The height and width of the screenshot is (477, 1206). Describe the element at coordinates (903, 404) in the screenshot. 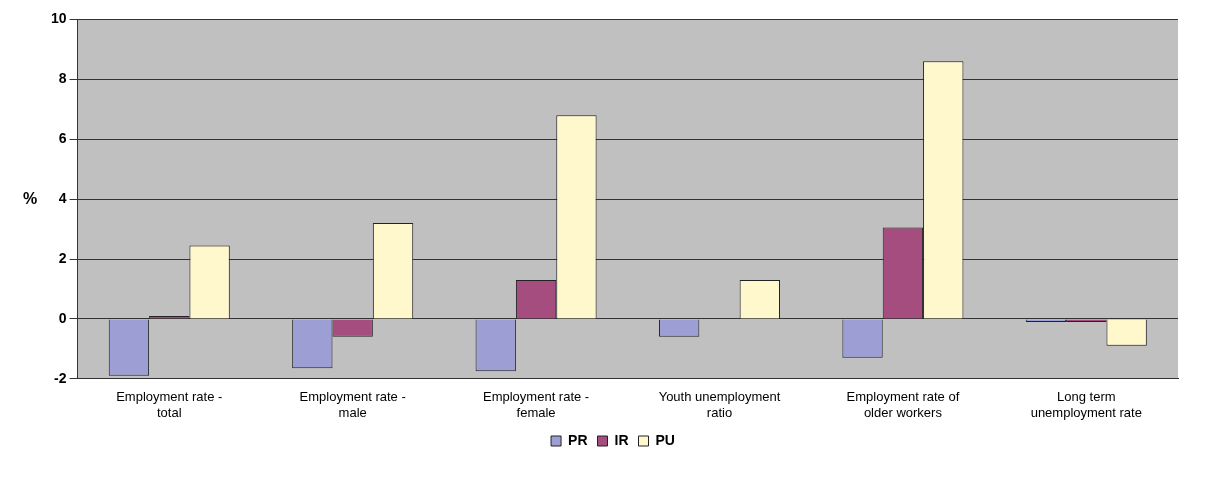

I see `x-tick-label: Employment rate of older workers` at that location.